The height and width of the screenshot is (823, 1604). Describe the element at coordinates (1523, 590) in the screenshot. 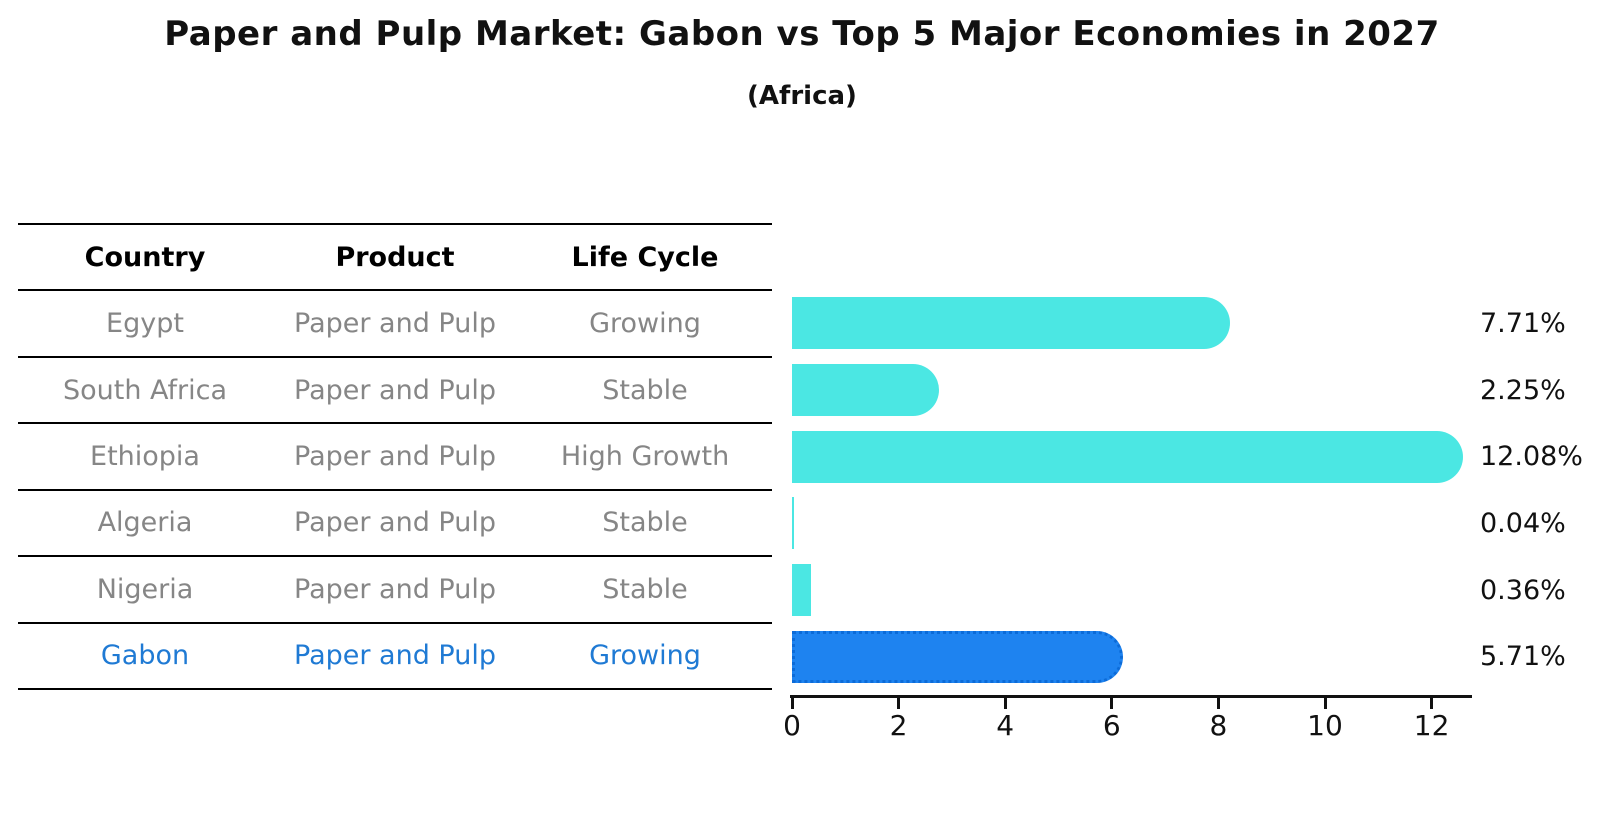

I see `bar-value-label-nigeria: 0.36%` at that location.